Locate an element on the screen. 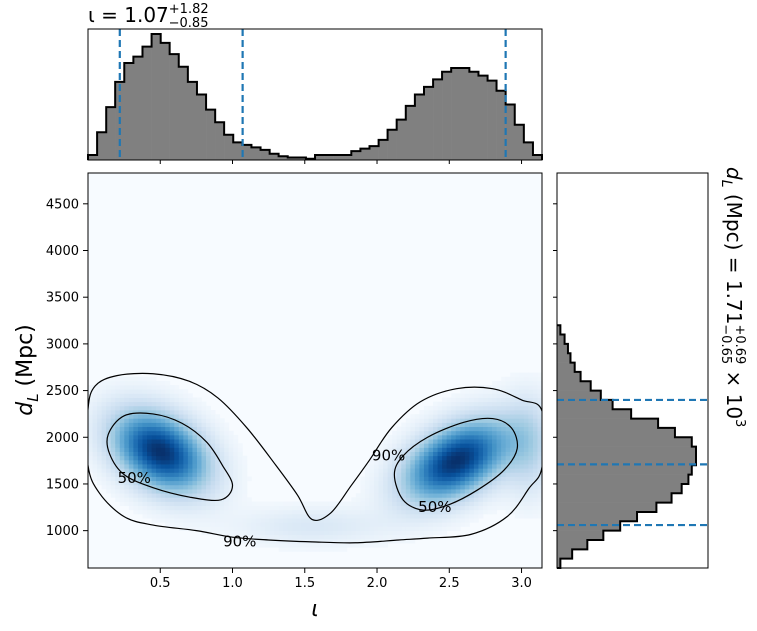 Image resolution: width=757 pixels, height=631 pixels. right-histogram-bar is located at coordinates (564, 358).